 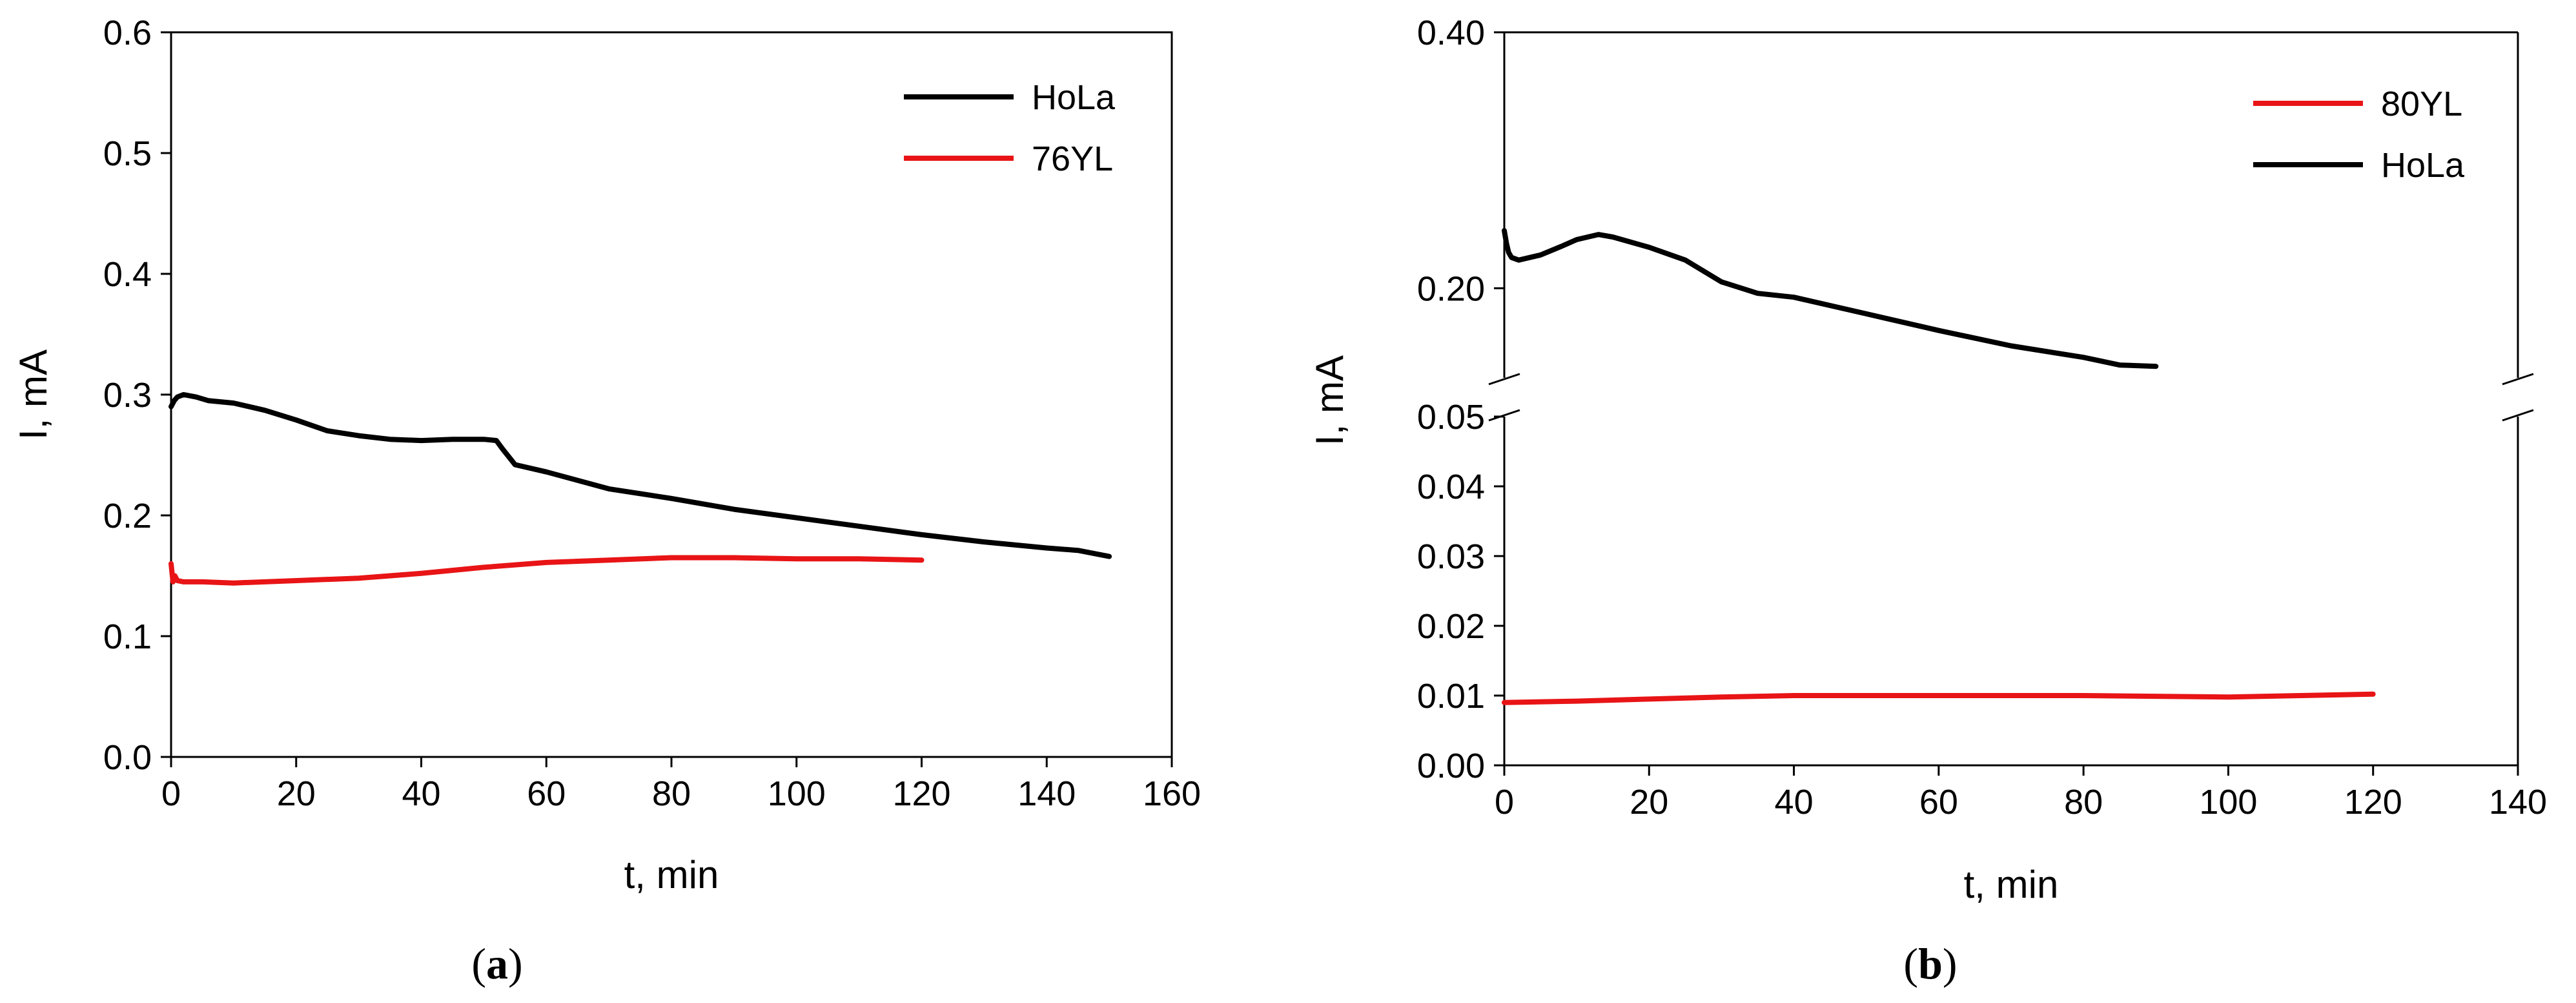 I want to click on y-tick-label: 0.01, so click(x=1451, y=696).